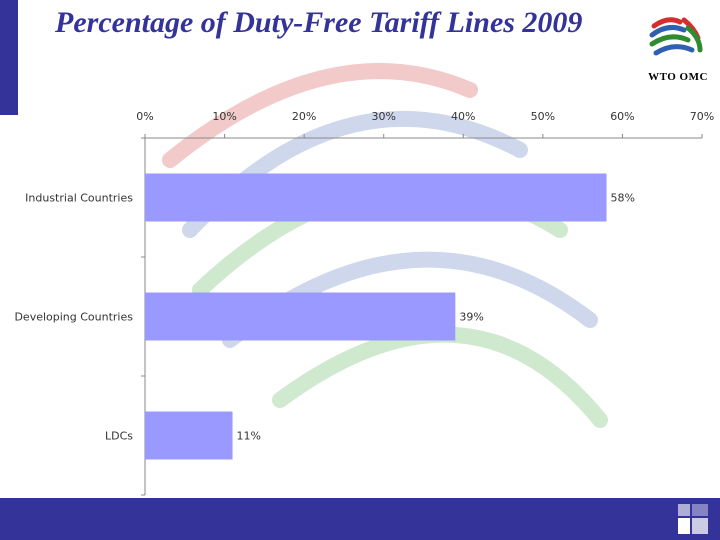 The height and width of the screenshot is (540, 720). What do you see at coordinates (676, 36) in the screenshot?
I see `wto-logo-icon` at bounding box center [676, 36].